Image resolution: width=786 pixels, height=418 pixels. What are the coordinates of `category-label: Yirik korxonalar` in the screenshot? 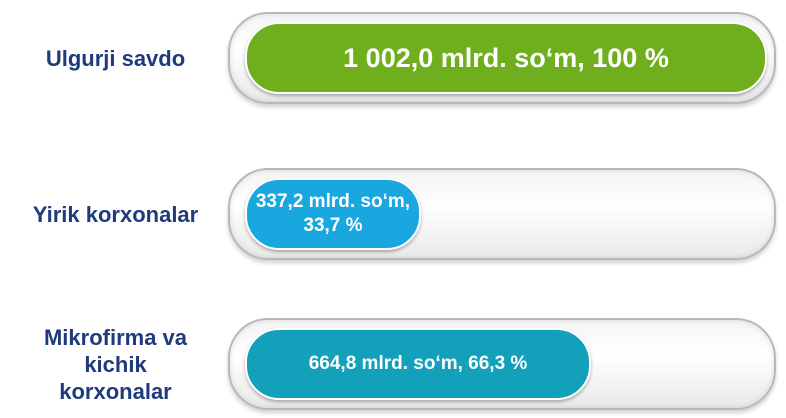 It's located at (115, 214).